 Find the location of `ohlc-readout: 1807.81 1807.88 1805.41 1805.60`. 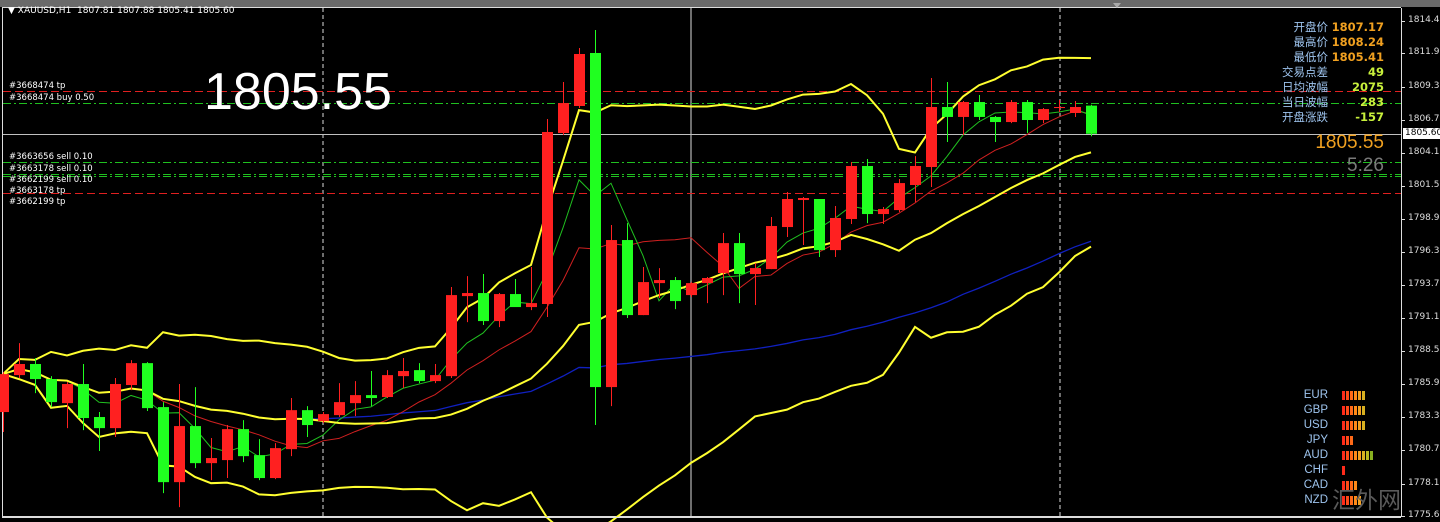

ohlc-readout: 1807.81 1807.88 1805.41 1805.60 is located at coordinates (156, 11).